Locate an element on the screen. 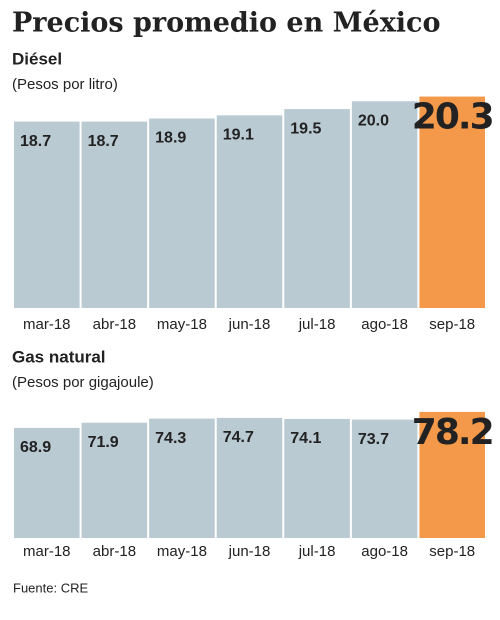 The height and width of the screenshot is (620, 500). value-label: 20.3 is located at coordinates (452, 117).